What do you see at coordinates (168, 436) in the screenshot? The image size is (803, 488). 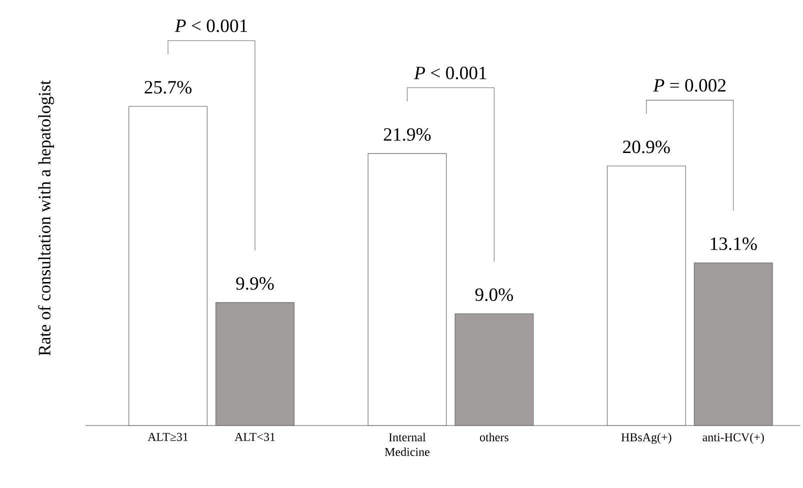 I see `x-tick-label: ALT≥31` at bounding box center [168, 436].